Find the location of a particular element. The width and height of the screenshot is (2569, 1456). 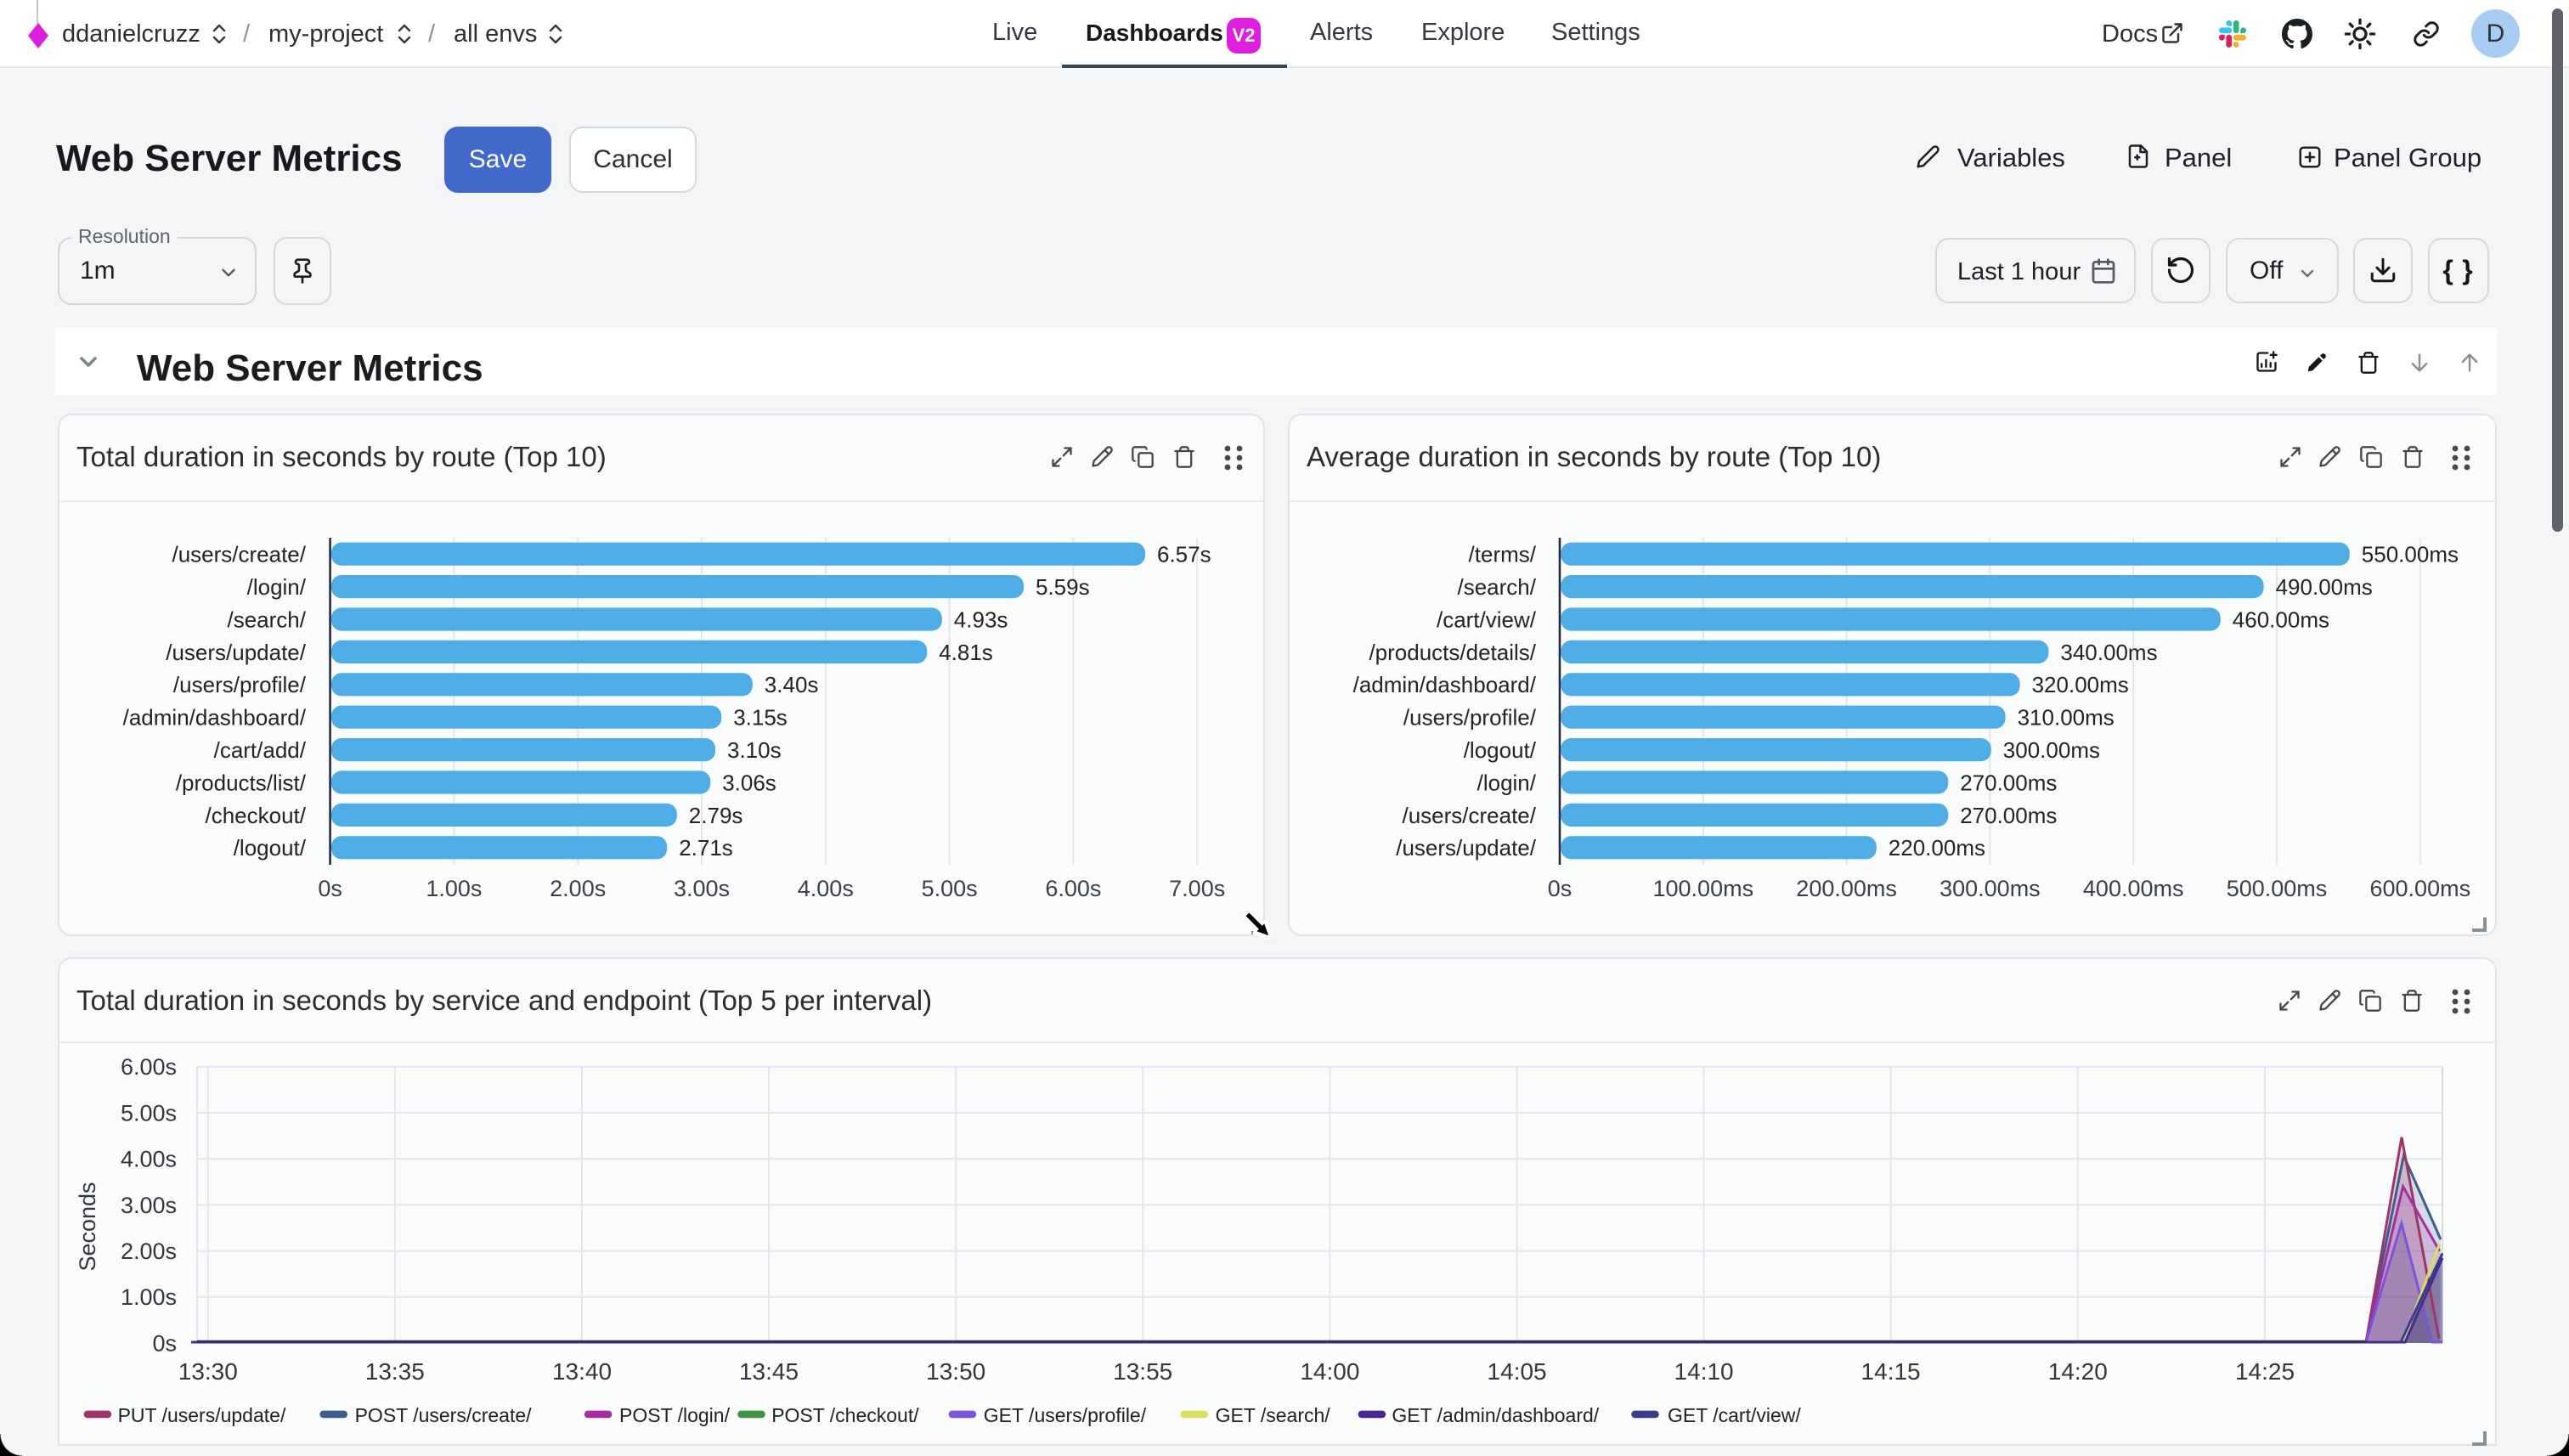

svg-text: 4.81s is located at coordinates (966, 653).